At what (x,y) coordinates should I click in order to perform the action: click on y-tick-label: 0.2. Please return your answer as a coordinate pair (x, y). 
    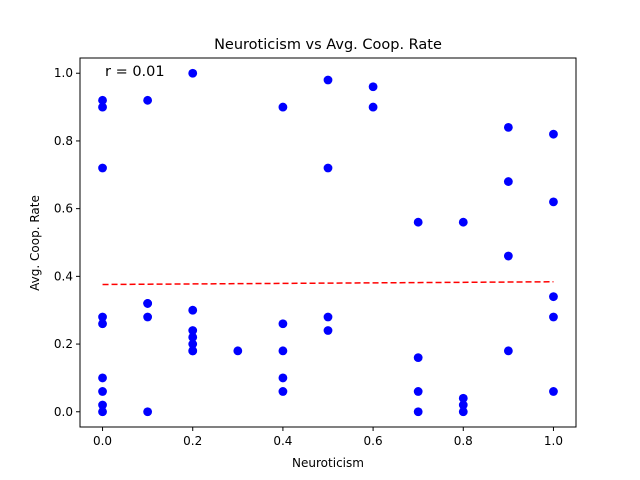
    Looking at the image, I should click on (63, 344).